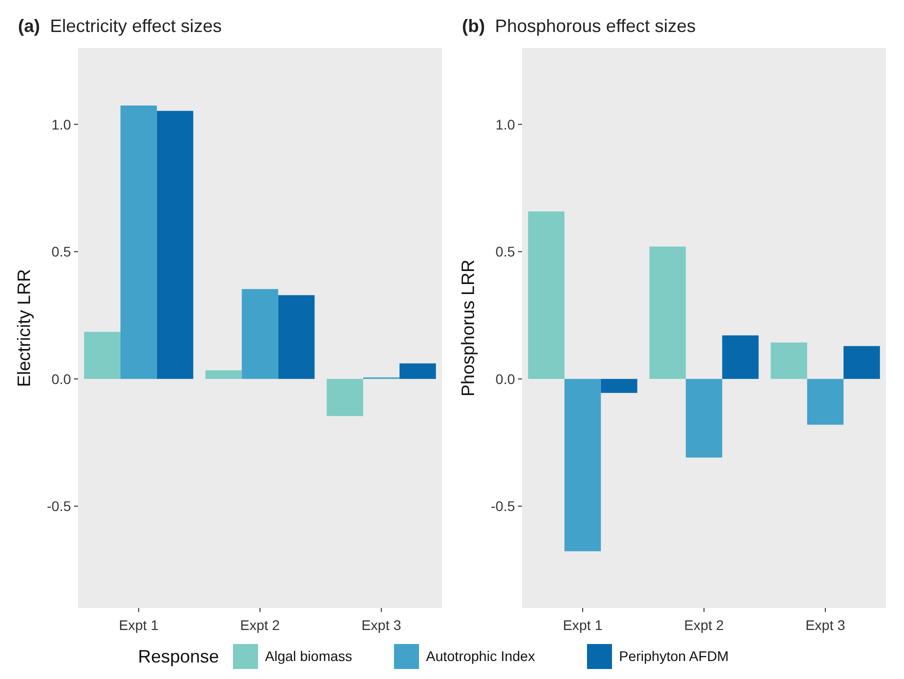 The image size is (904, 679). I want to click on chart-title: (a) Electricity effect sizes, so click(120, 26).